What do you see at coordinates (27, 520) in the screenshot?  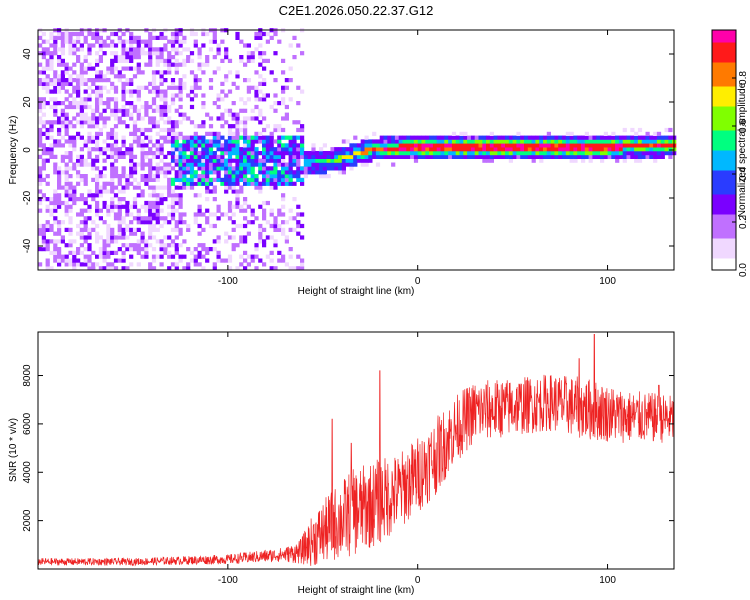 I see `snr-y-tick-label: 2000` at bounding box center [27, 520].